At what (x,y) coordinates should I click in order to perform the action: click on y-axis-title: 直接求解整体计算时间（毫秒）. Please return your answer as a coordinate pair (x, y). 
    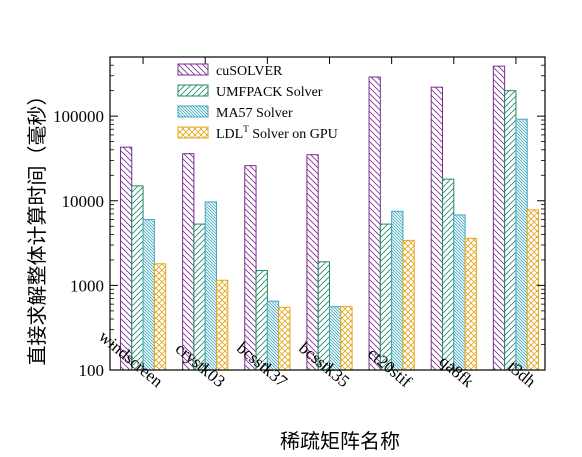
    Looking at the image, I should click on (37, 226).